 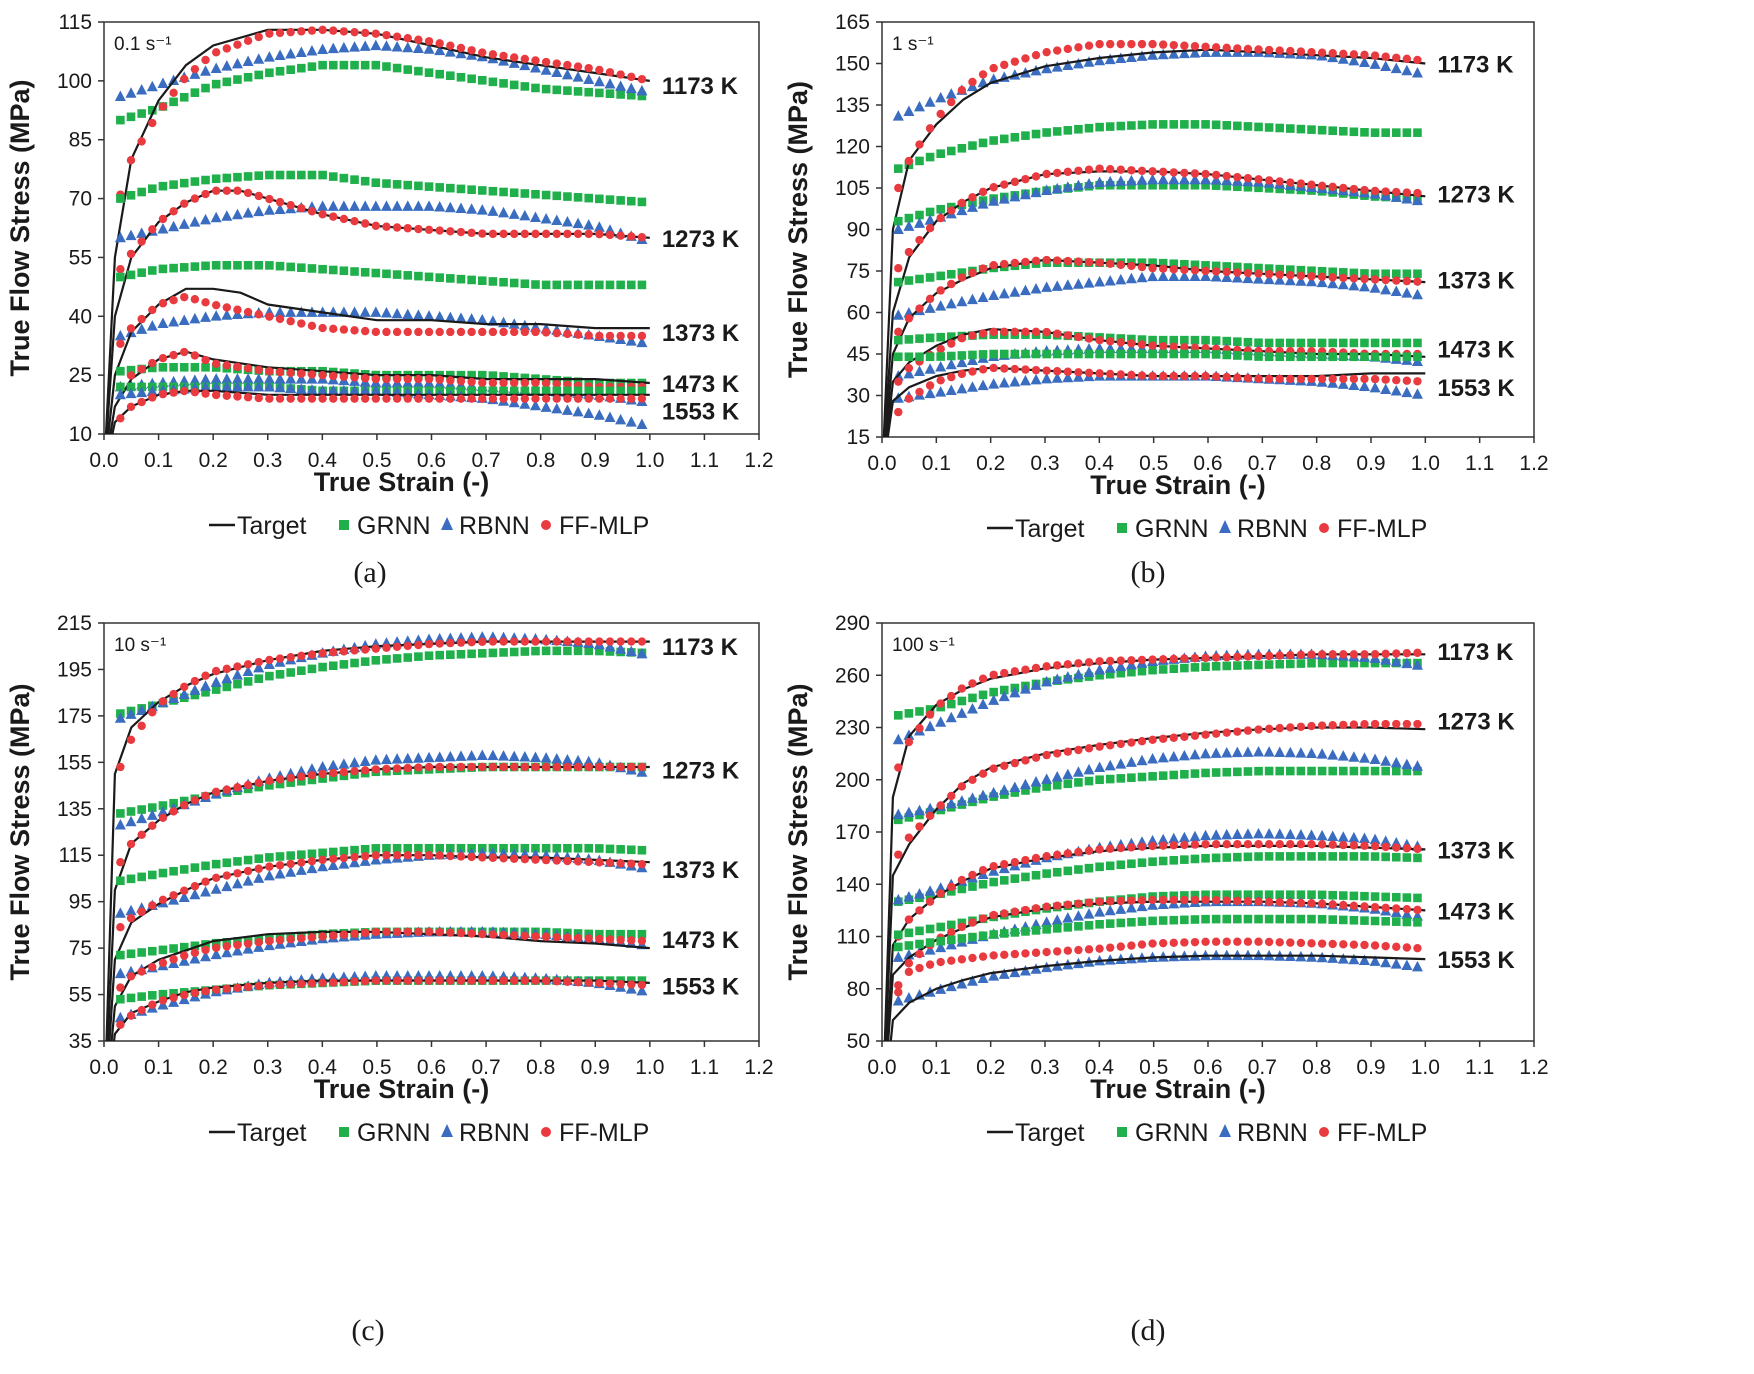 What do you see at coordinates (394, 1133) in the screenshot?
I see `legend-grnn-label: GRNN` at bounding box center [394, 1133].